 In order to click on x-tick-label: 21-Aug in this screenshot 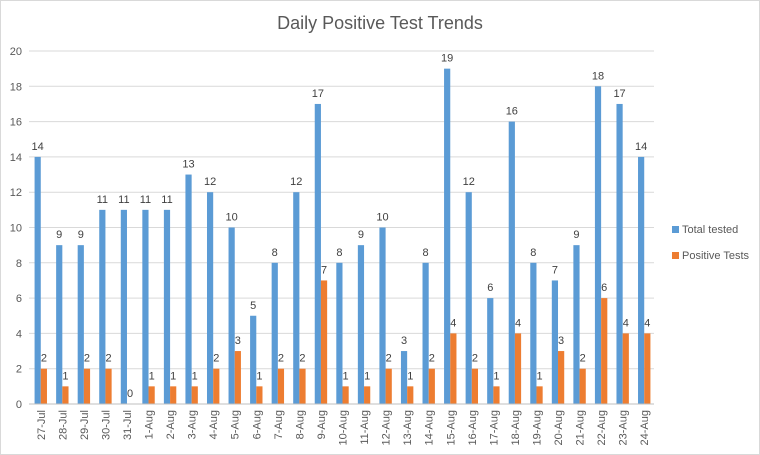, I will do `click(581, 427)`.